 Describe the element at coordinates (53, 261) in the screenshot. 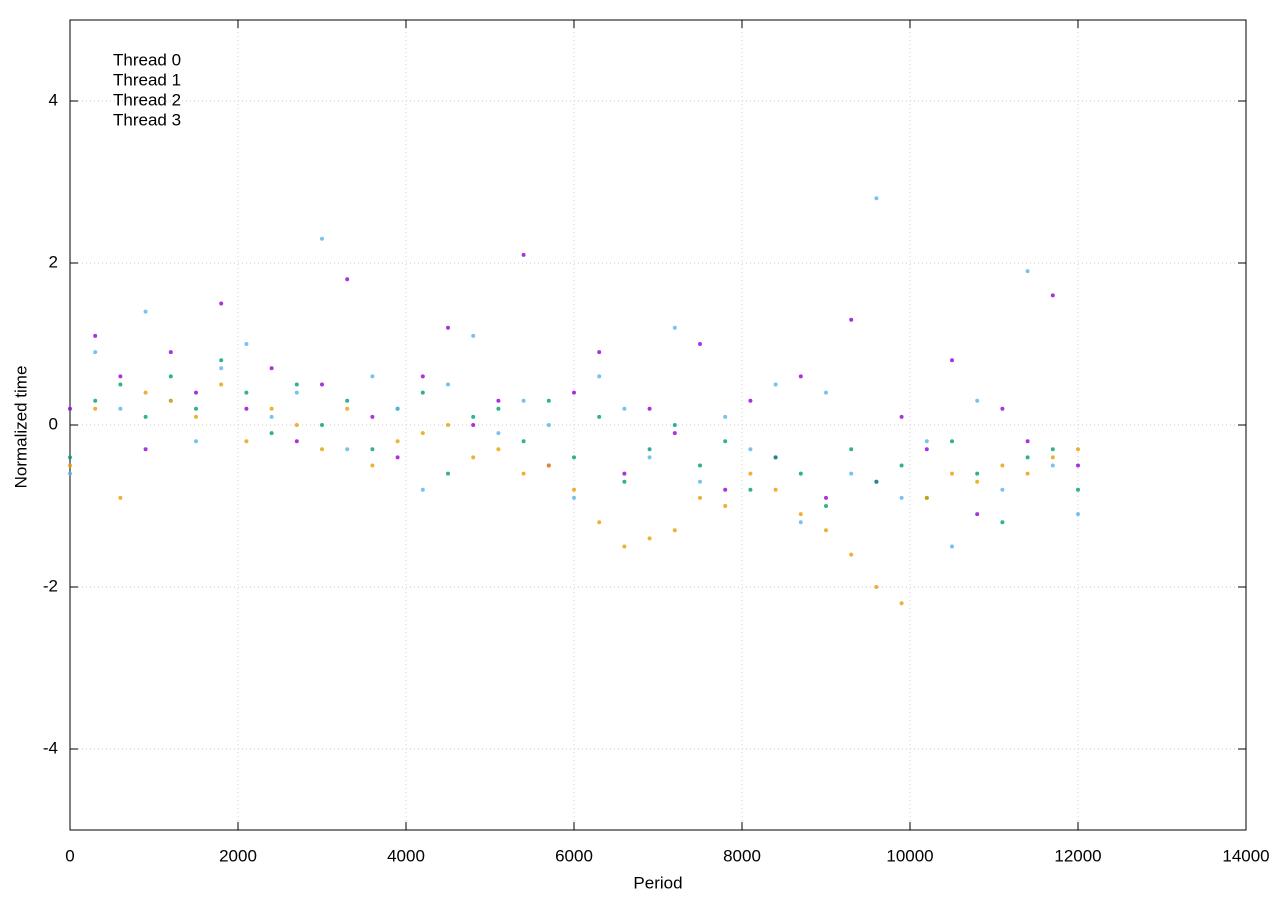

I see `y-tick-label: 2` at that location.